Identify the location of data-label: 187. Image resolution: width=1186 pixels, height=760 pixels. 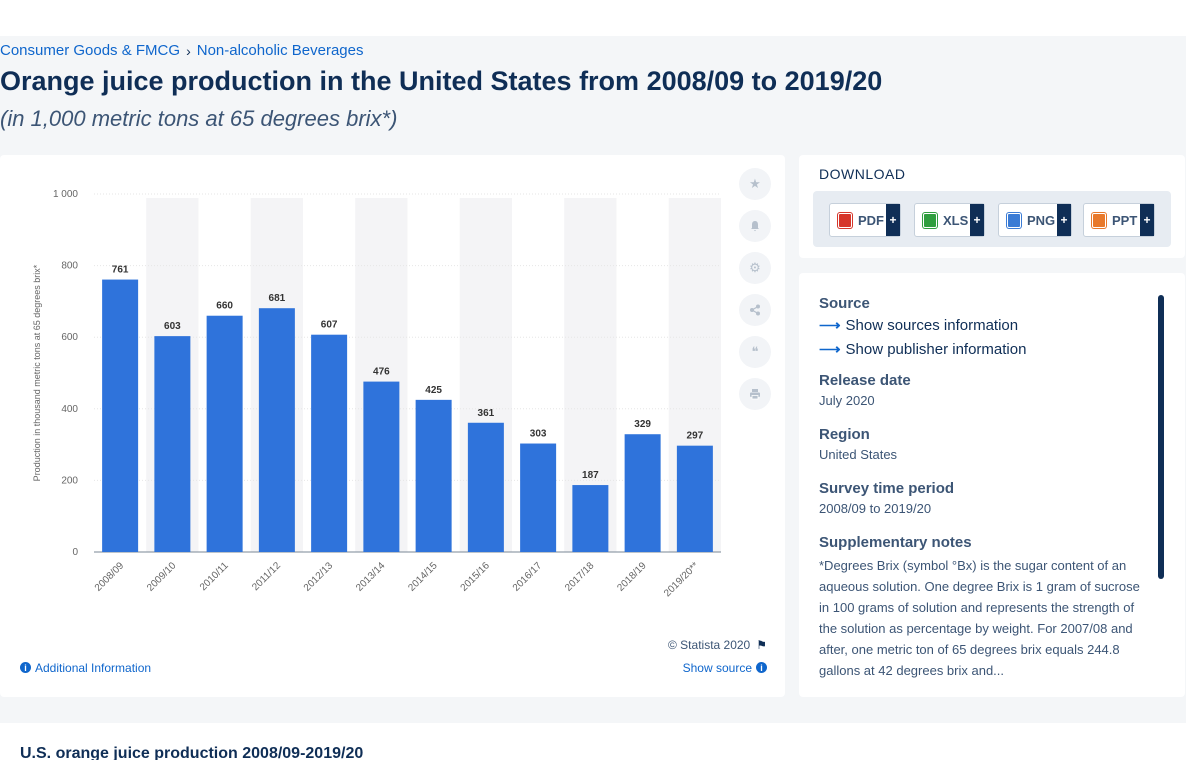
(590, 475).